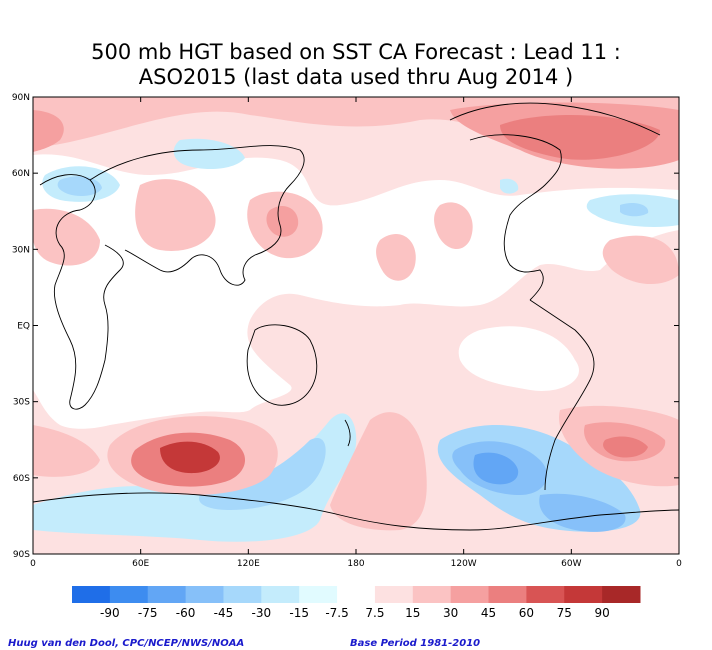 Image resolution: width=712 pixels, height=650 pixels. What do you see at coordinates (248, 564) in the screenshot?
I see `lon-label: 120E` at bounding box center [248, 564].